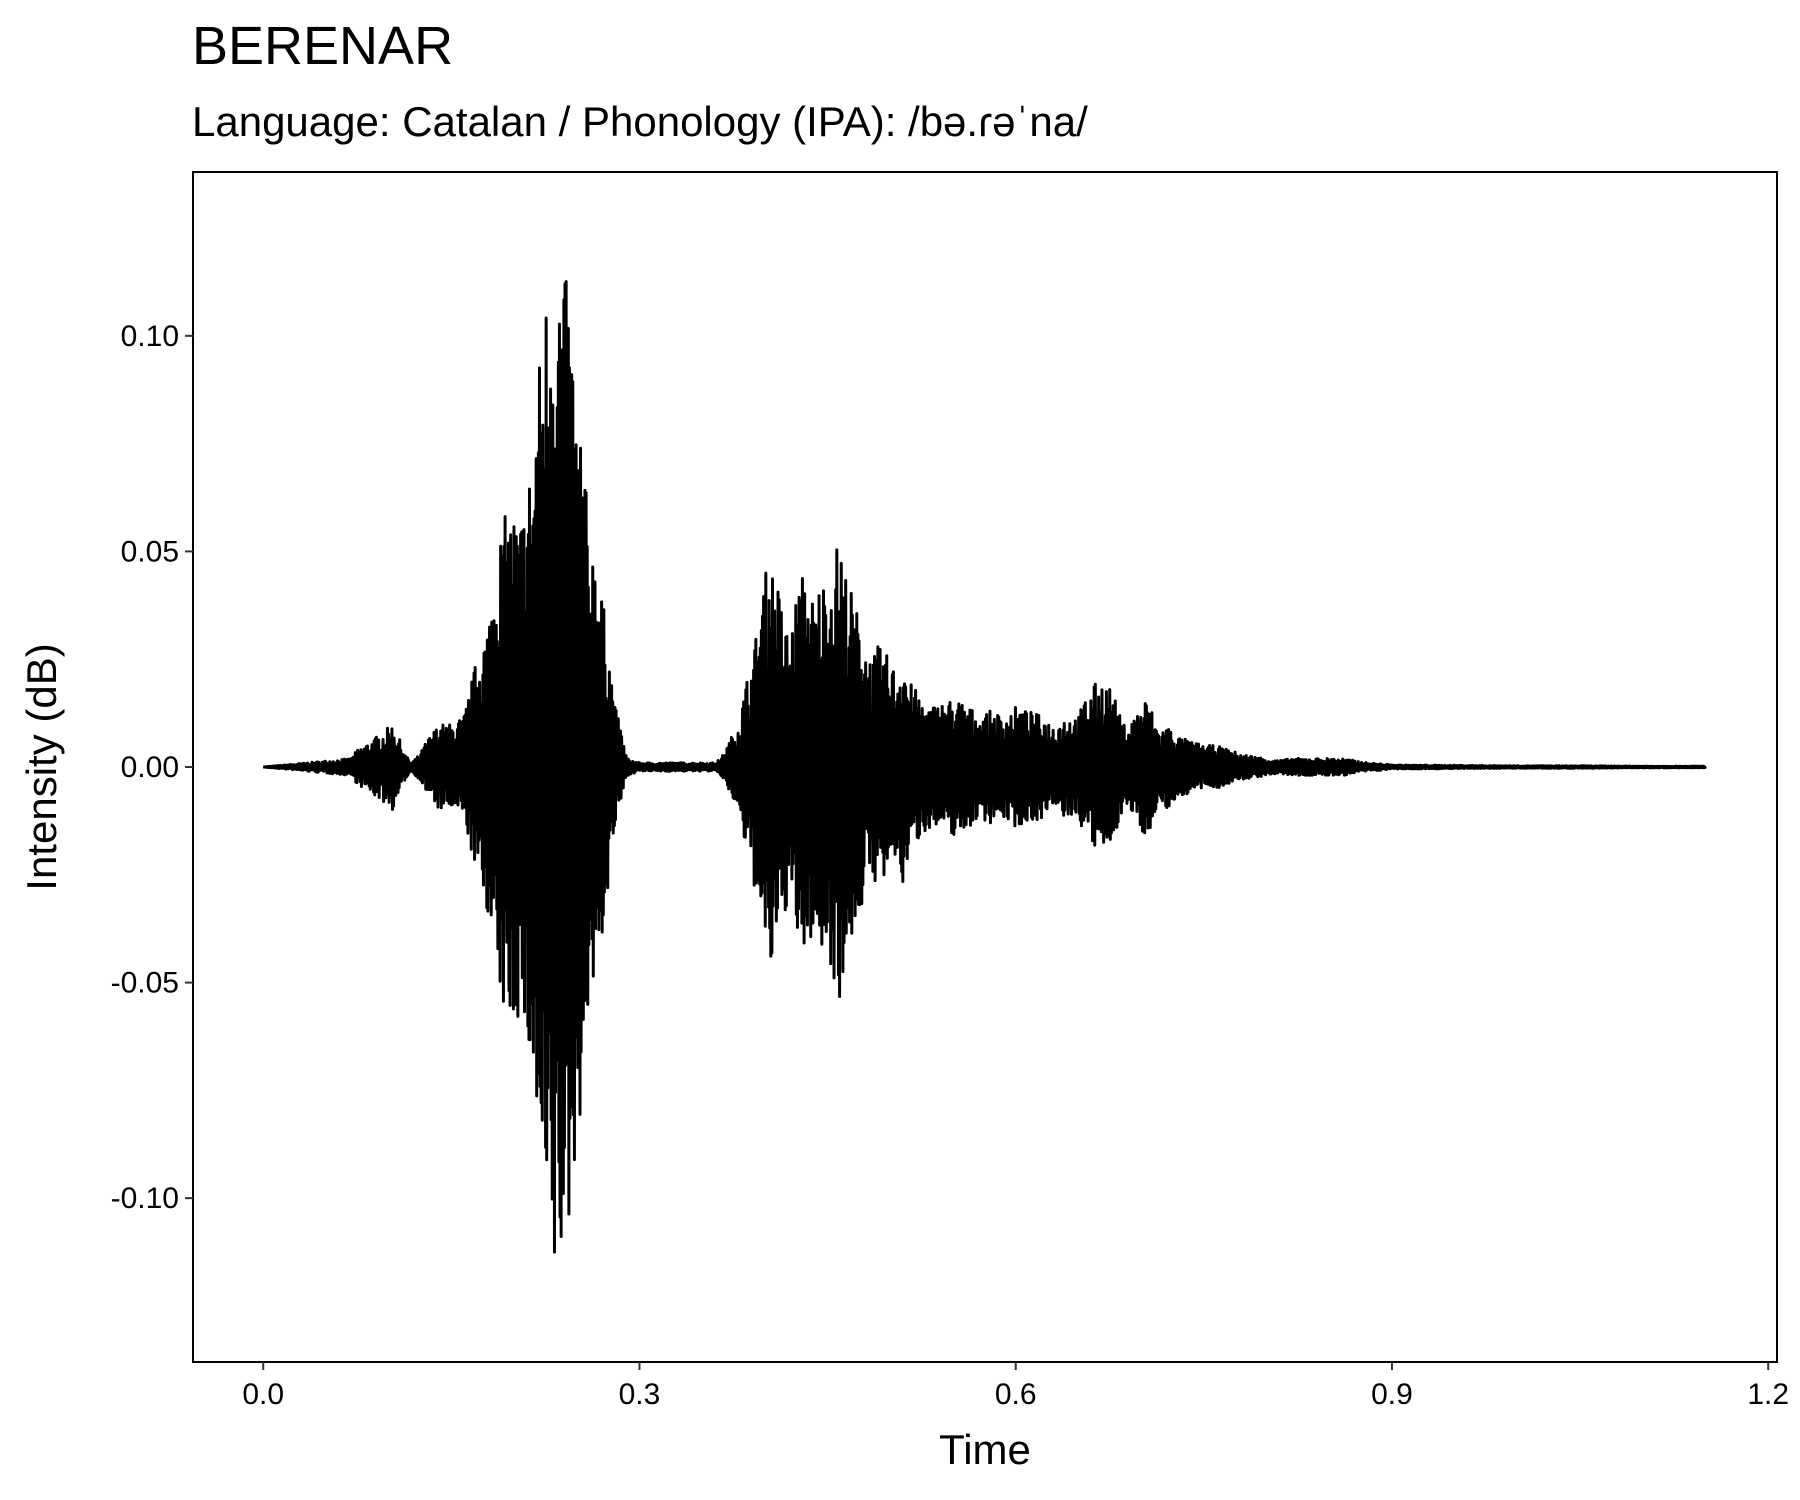 The height and width of the screenshot is (1500, 1800). I want to click on x-tick-label: 0.9, so click(1392, 1394).